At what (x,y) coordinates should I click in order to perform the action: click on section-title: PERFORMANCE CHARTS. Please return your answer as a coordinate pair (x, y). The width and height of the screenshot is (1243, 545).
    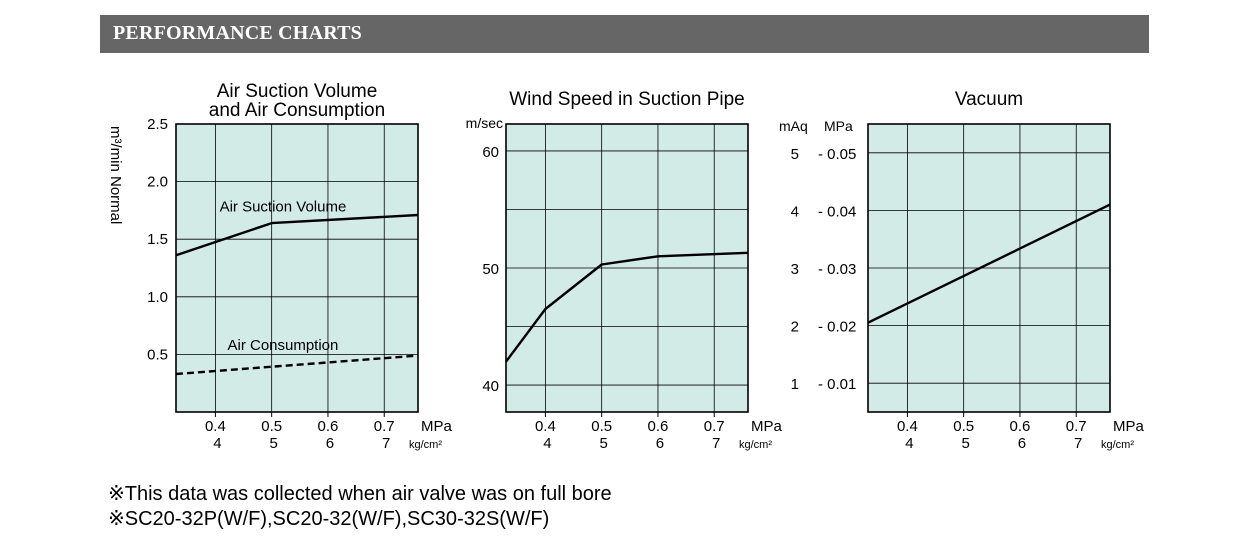
    Looking at the image, I should click on (238, 33).